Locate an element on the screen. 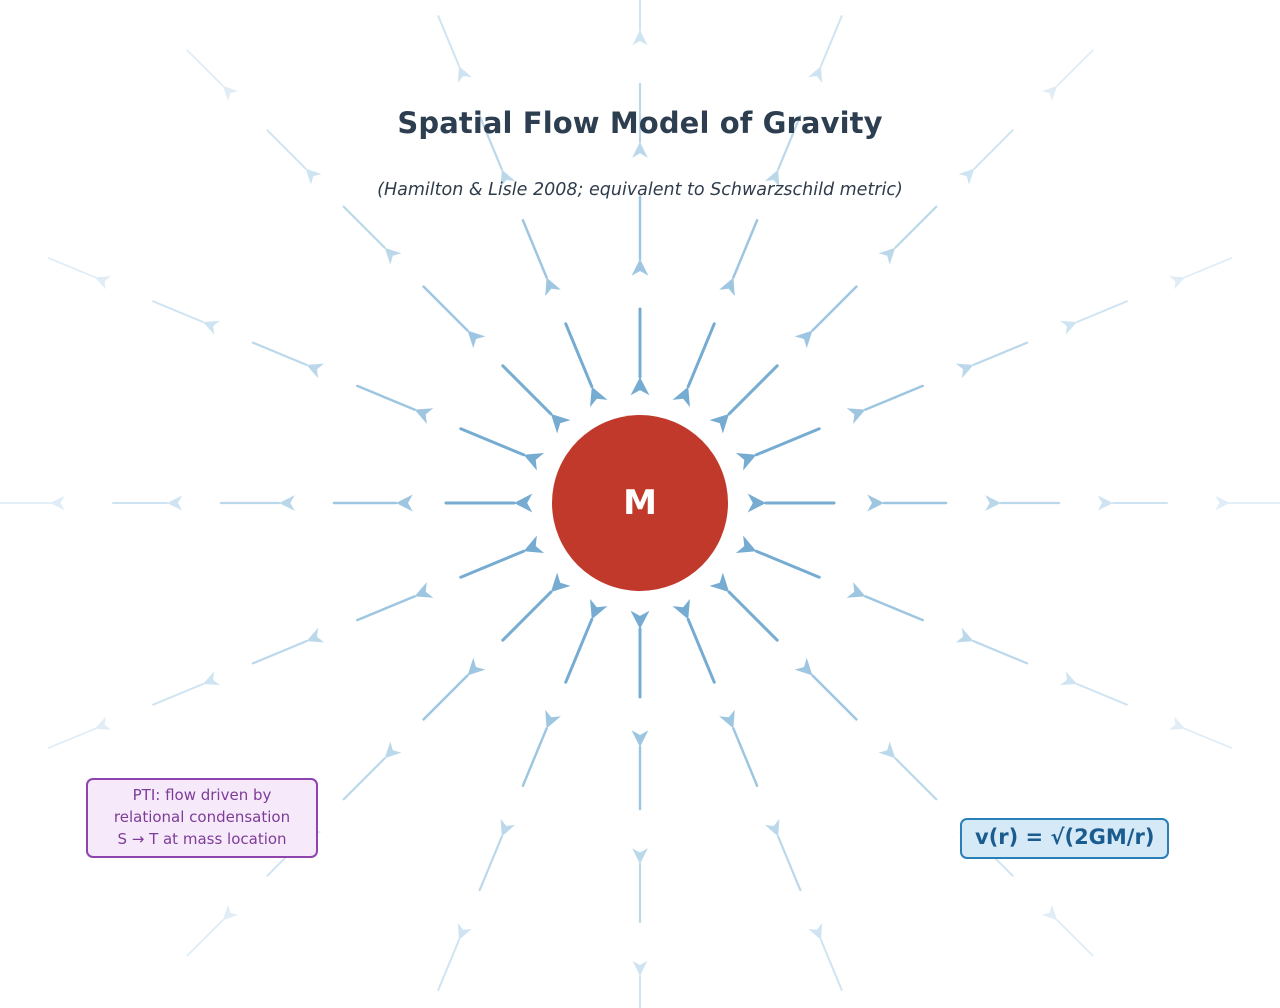  page-title: Spatial Flow Model of Gravity is located at coordinates (640, 123).